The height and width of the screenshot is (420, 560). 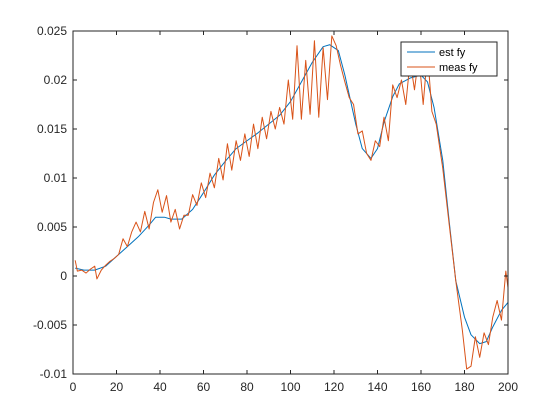 What do you see at coordinates (508, 387) in the screenshot?
I see `x-tick-label: 200` at bounding box center [508, 387].